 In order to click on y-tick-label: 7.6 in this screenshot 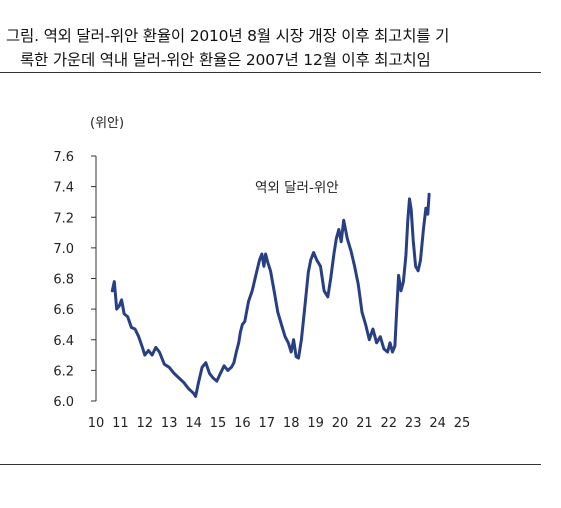, I will do `click(63, 157)`.